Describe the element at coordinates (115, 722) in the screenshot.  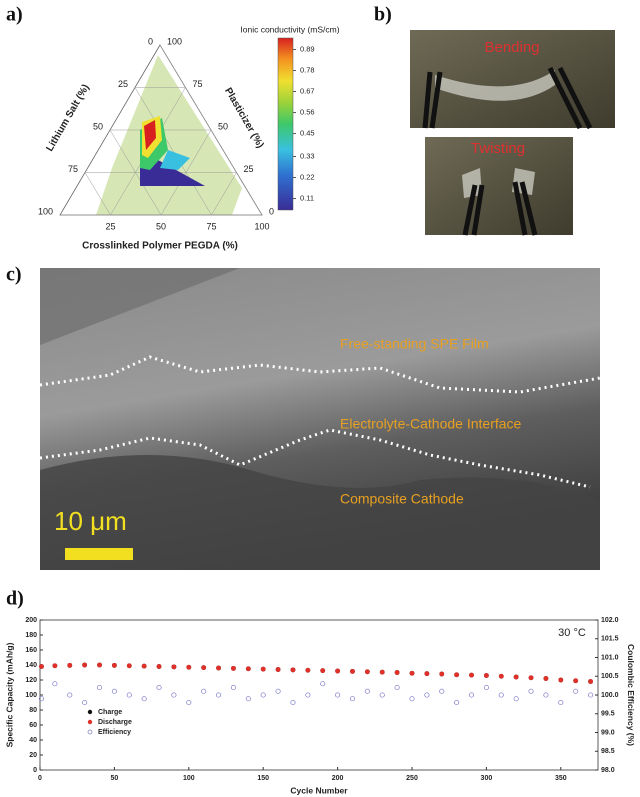
I see `legend-label: Discharge` at that location.